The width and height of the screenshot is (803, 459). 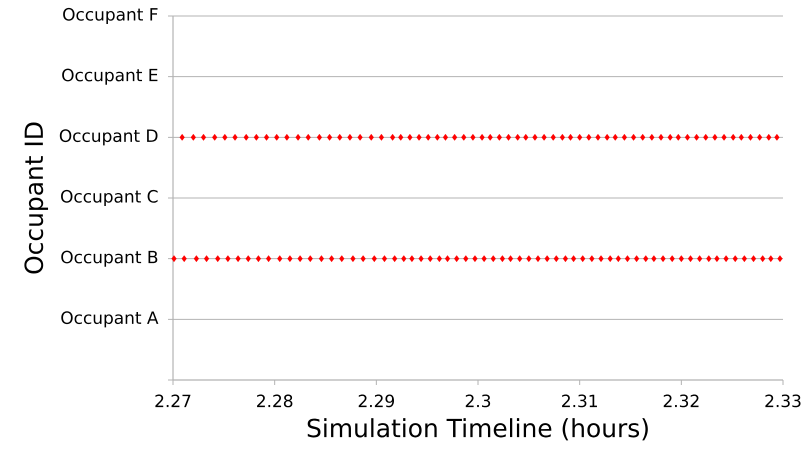 What do you see at coordinates (109, 137) in the screenshot?
I see `y-tick-label: Occupant D` at bounding box center [109, 137].